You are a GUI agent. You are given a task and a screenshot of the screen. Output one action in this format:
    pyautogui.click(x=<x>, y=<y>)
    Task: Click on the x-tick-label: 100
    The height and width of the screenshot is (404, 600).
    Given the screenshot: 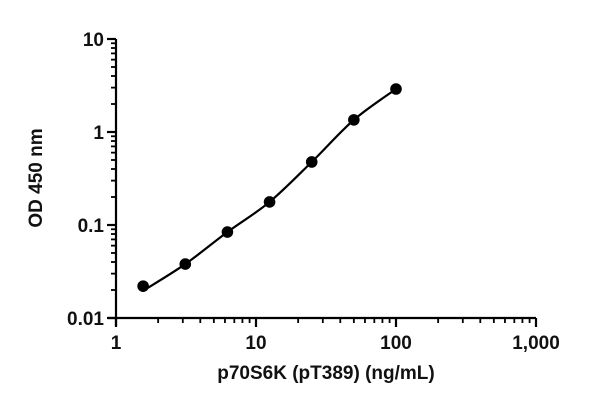 What is the action you would take?
    pyautogui.click(x=396, y=343)
    